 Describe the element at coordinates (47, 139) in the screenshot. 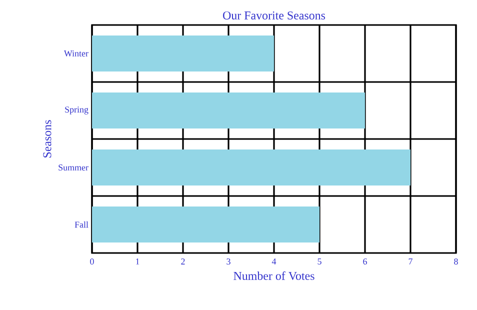

I see `y-axis-title: Seasons` at that location.